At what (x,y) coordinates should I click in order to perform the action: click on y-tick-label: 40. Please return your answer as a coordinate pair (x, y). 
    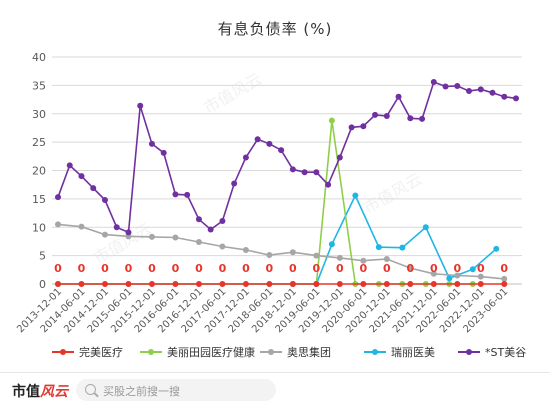
    Looking at the image, I should click on (39, 57).